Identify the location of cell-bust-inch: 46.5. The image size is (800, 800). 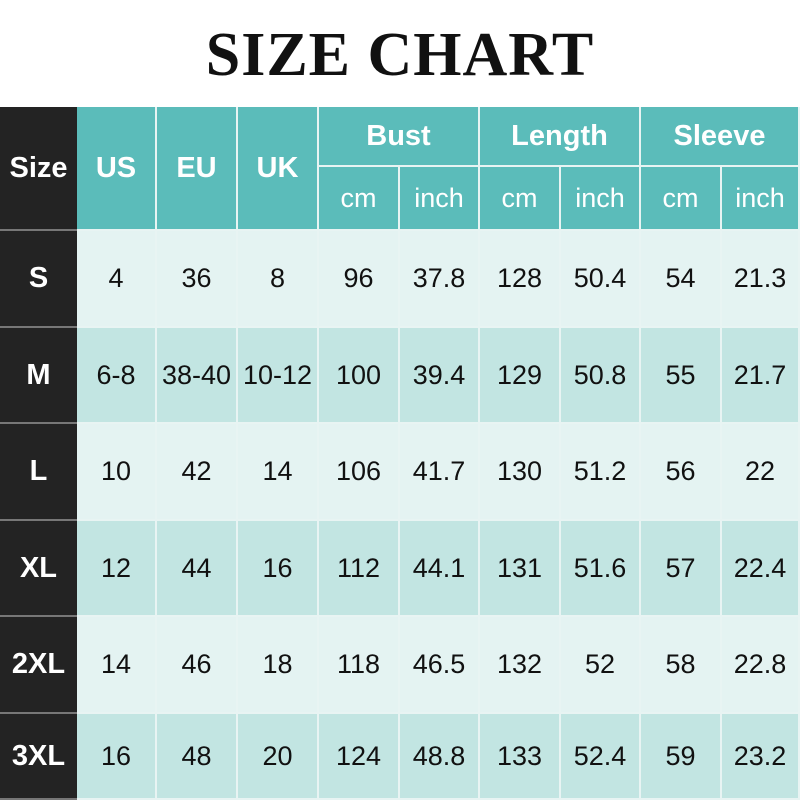
(440, 665).